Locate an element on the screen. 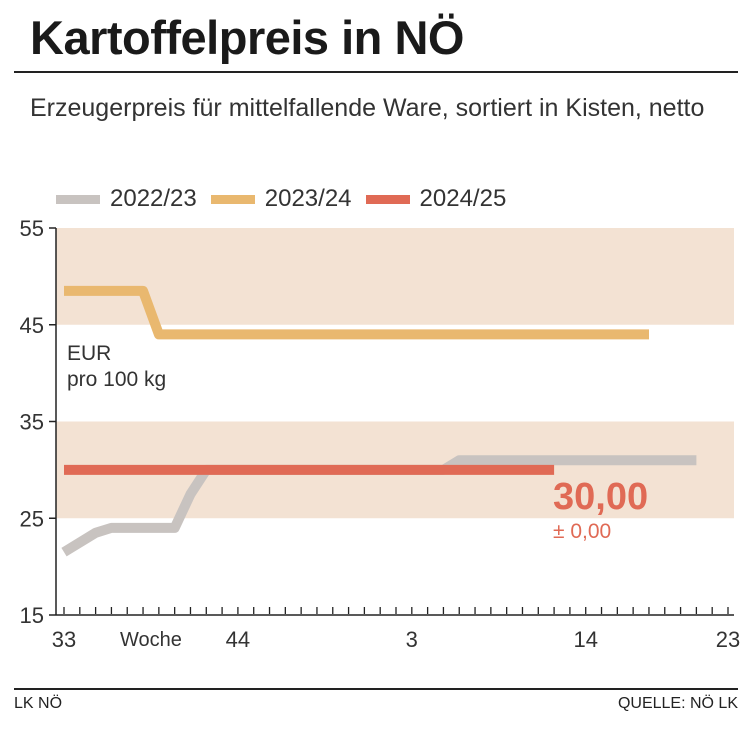 The image size is (754, 729). legend-item-2024-25: 2024/25 is located at coordinates (436, 199).